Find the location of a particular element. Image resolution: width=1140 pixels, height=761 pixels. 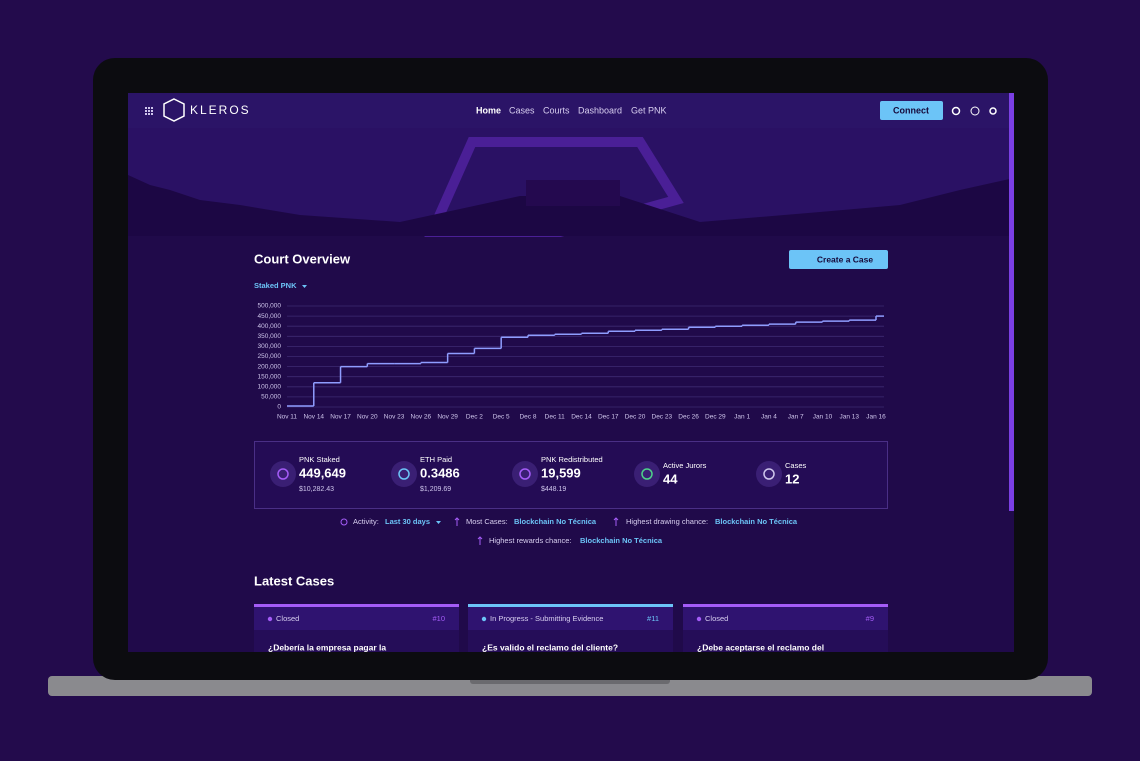

stat-sub: $10,282.43 is located at coordinates (316, 489).